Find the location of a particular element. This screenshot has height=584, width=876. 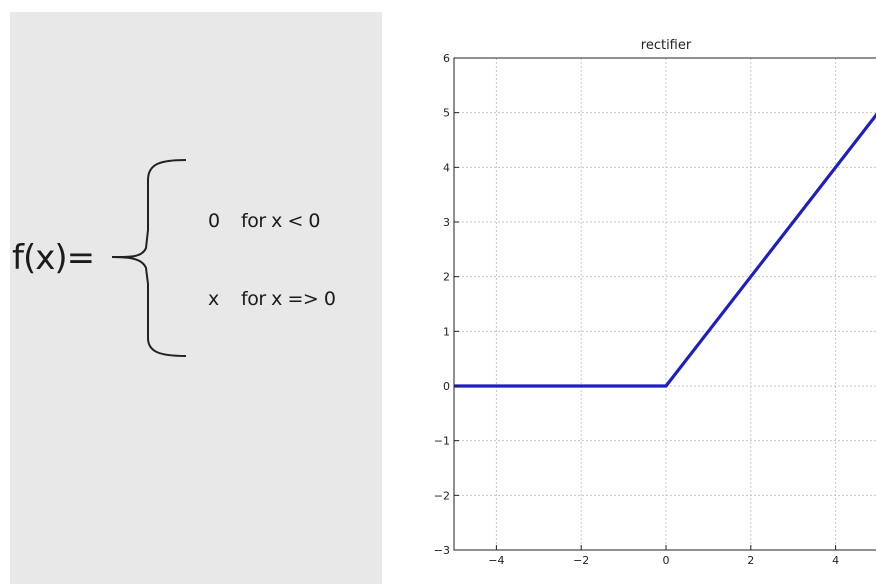

y-tick-label: 3 is located at coordinates (446, 222).